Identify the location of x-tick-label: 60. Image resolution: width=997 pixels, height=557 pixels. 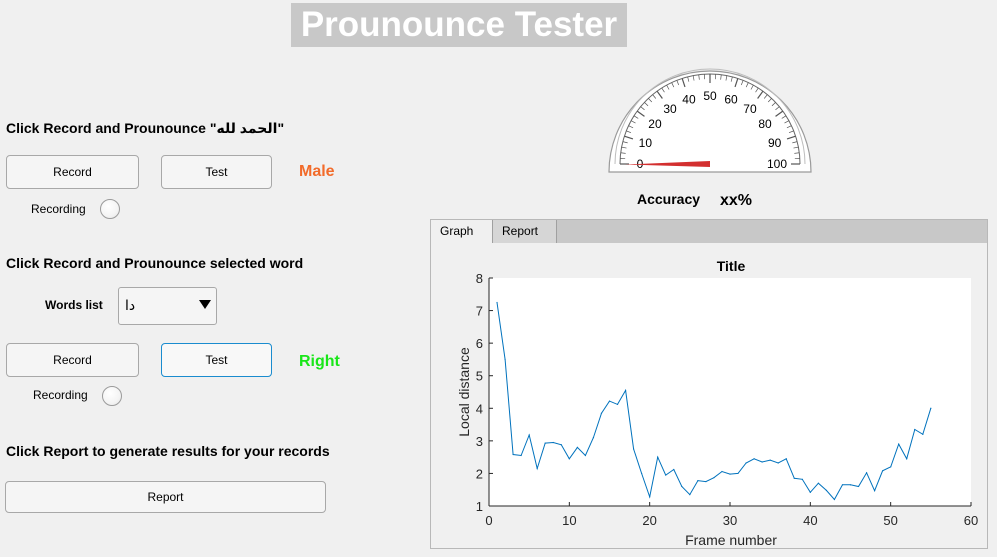
(971, 520).